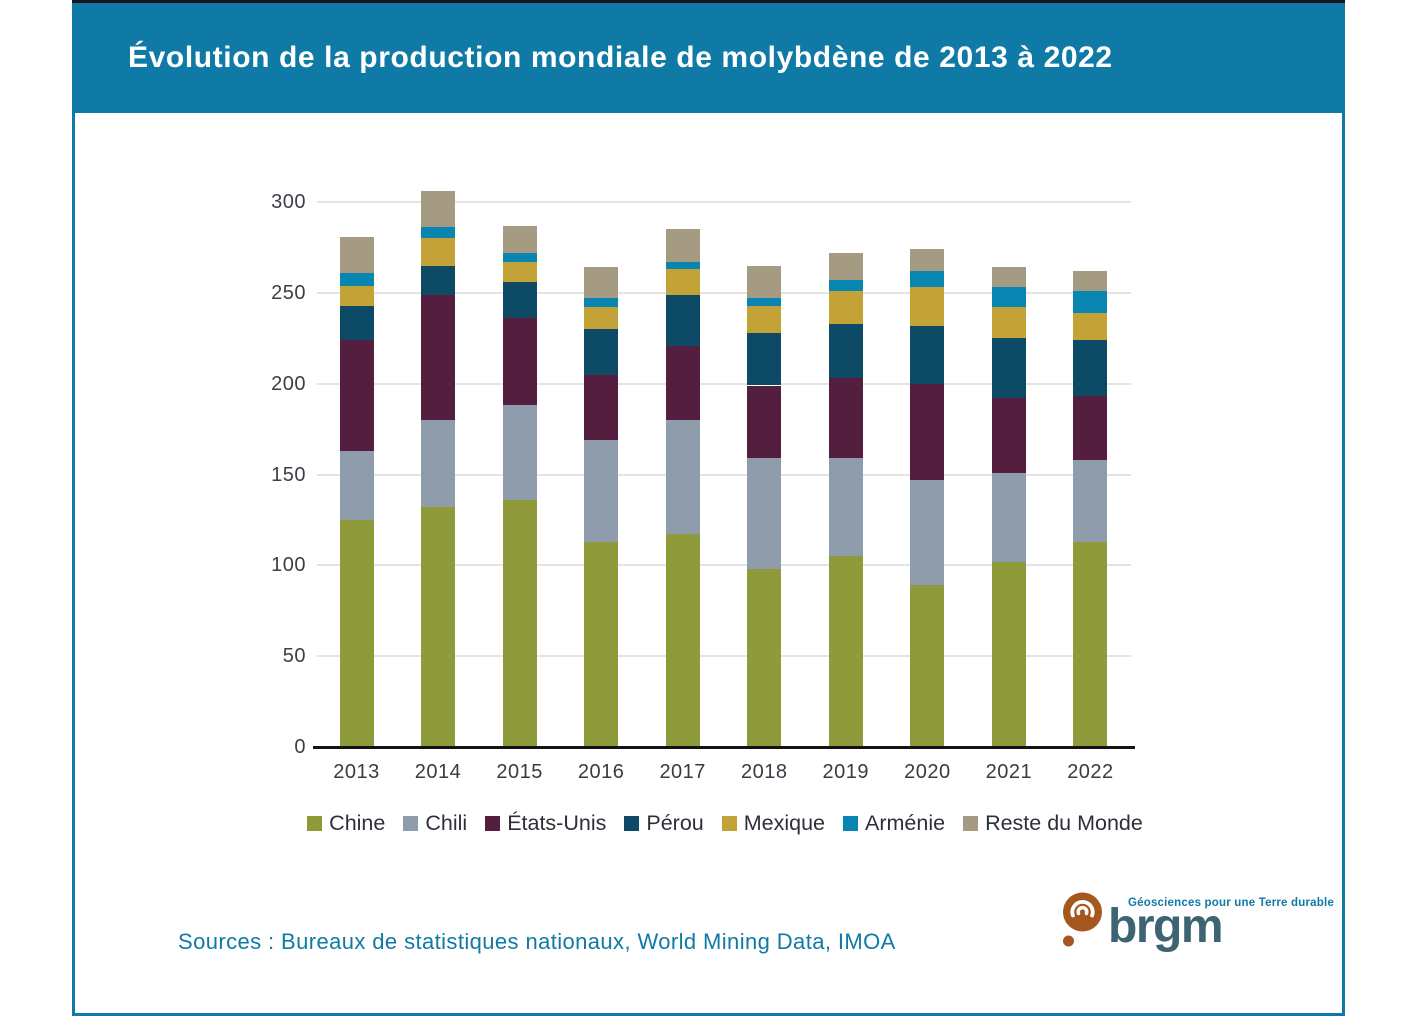  I want to click on bar-segment-2019-mexique, so click(845, 307).